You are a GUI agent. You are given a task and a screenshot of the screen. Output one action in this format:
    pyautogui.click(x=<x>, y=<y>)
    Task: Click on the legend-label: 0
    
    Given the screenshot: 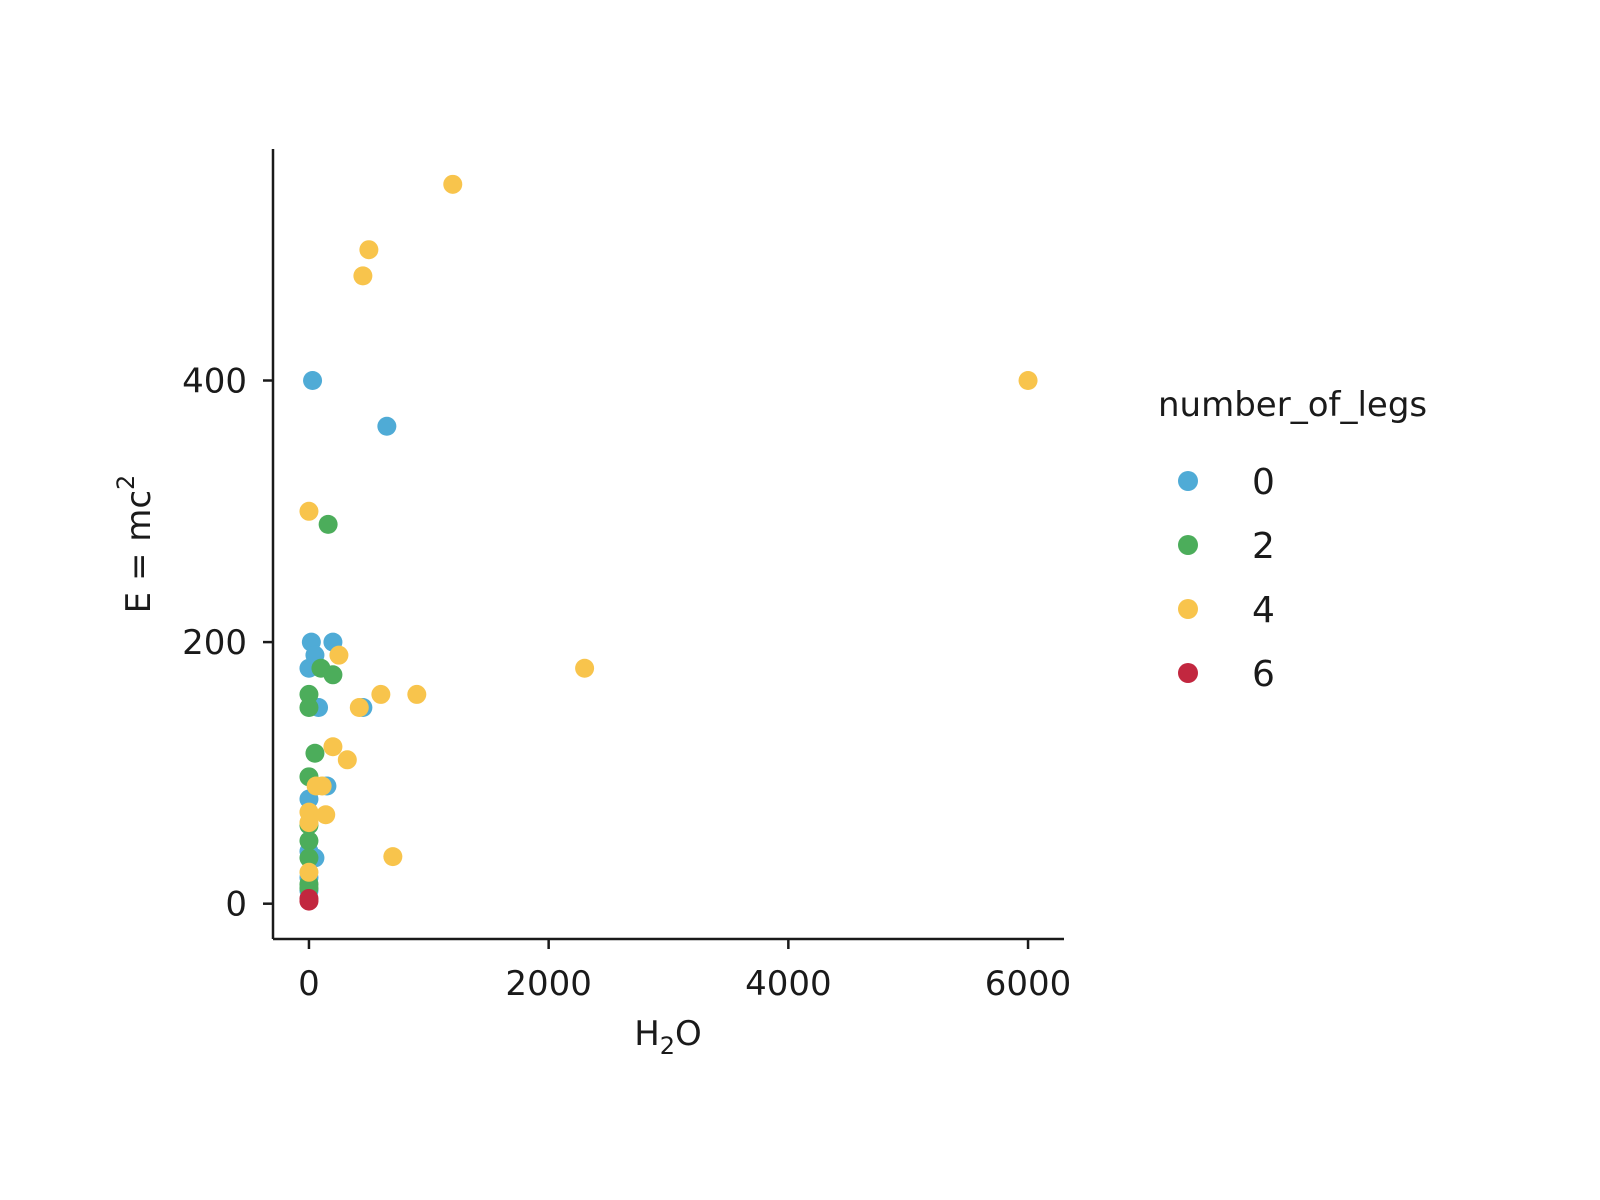 What is the action you would take?
    pyautogui.click(x=1263, y=482)
    